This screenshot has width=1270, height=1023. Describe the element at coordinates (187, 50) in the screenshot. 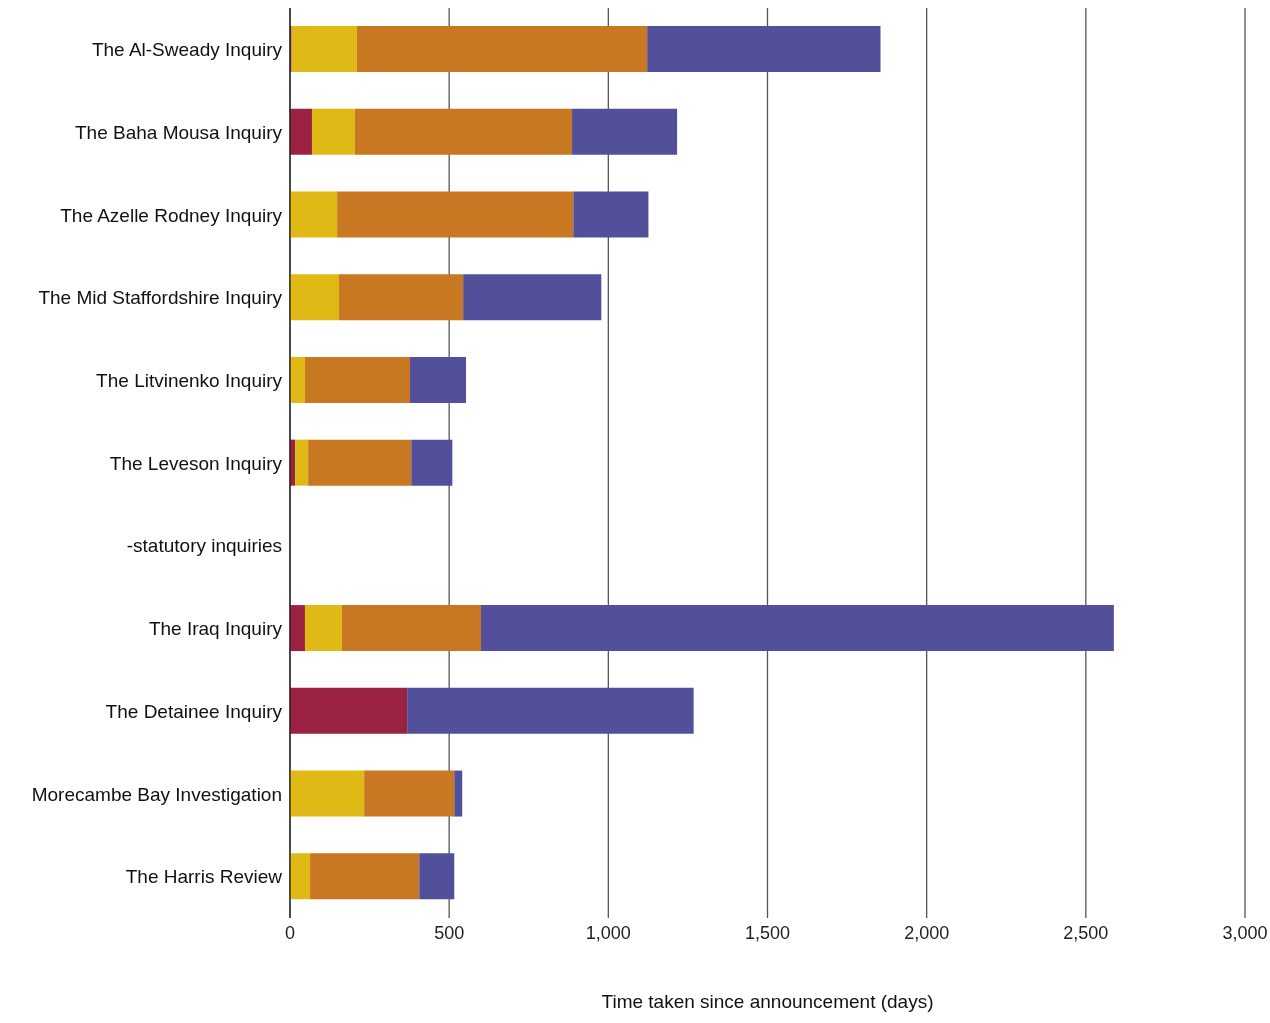

I see `y-tick-label: The Al-Sweady Inquiry` at that location.